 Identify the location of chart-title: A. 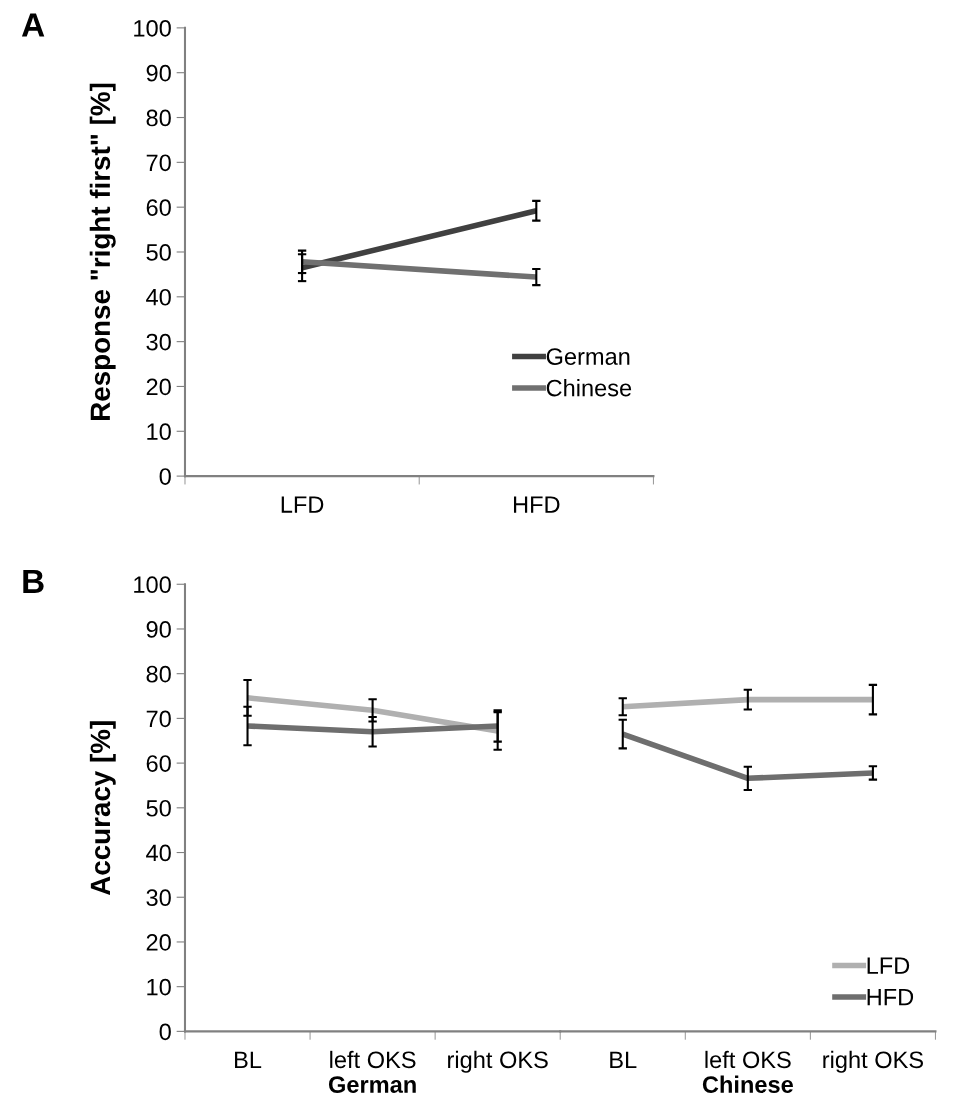
(33, 25).